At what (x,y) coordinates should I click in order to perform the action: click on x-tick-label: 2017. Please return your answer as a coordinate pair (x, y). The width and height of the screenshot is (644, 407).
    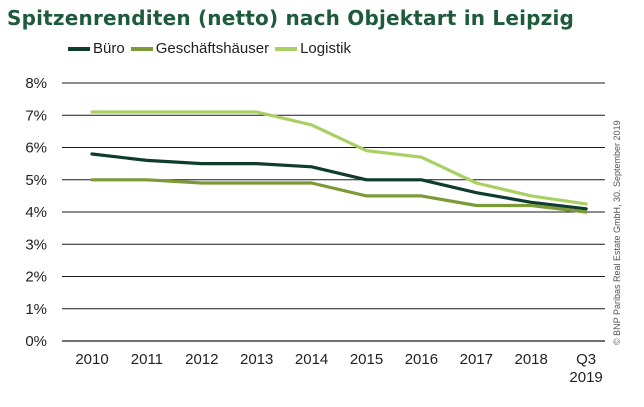
    Looking at the image, I should click on (476, 359).